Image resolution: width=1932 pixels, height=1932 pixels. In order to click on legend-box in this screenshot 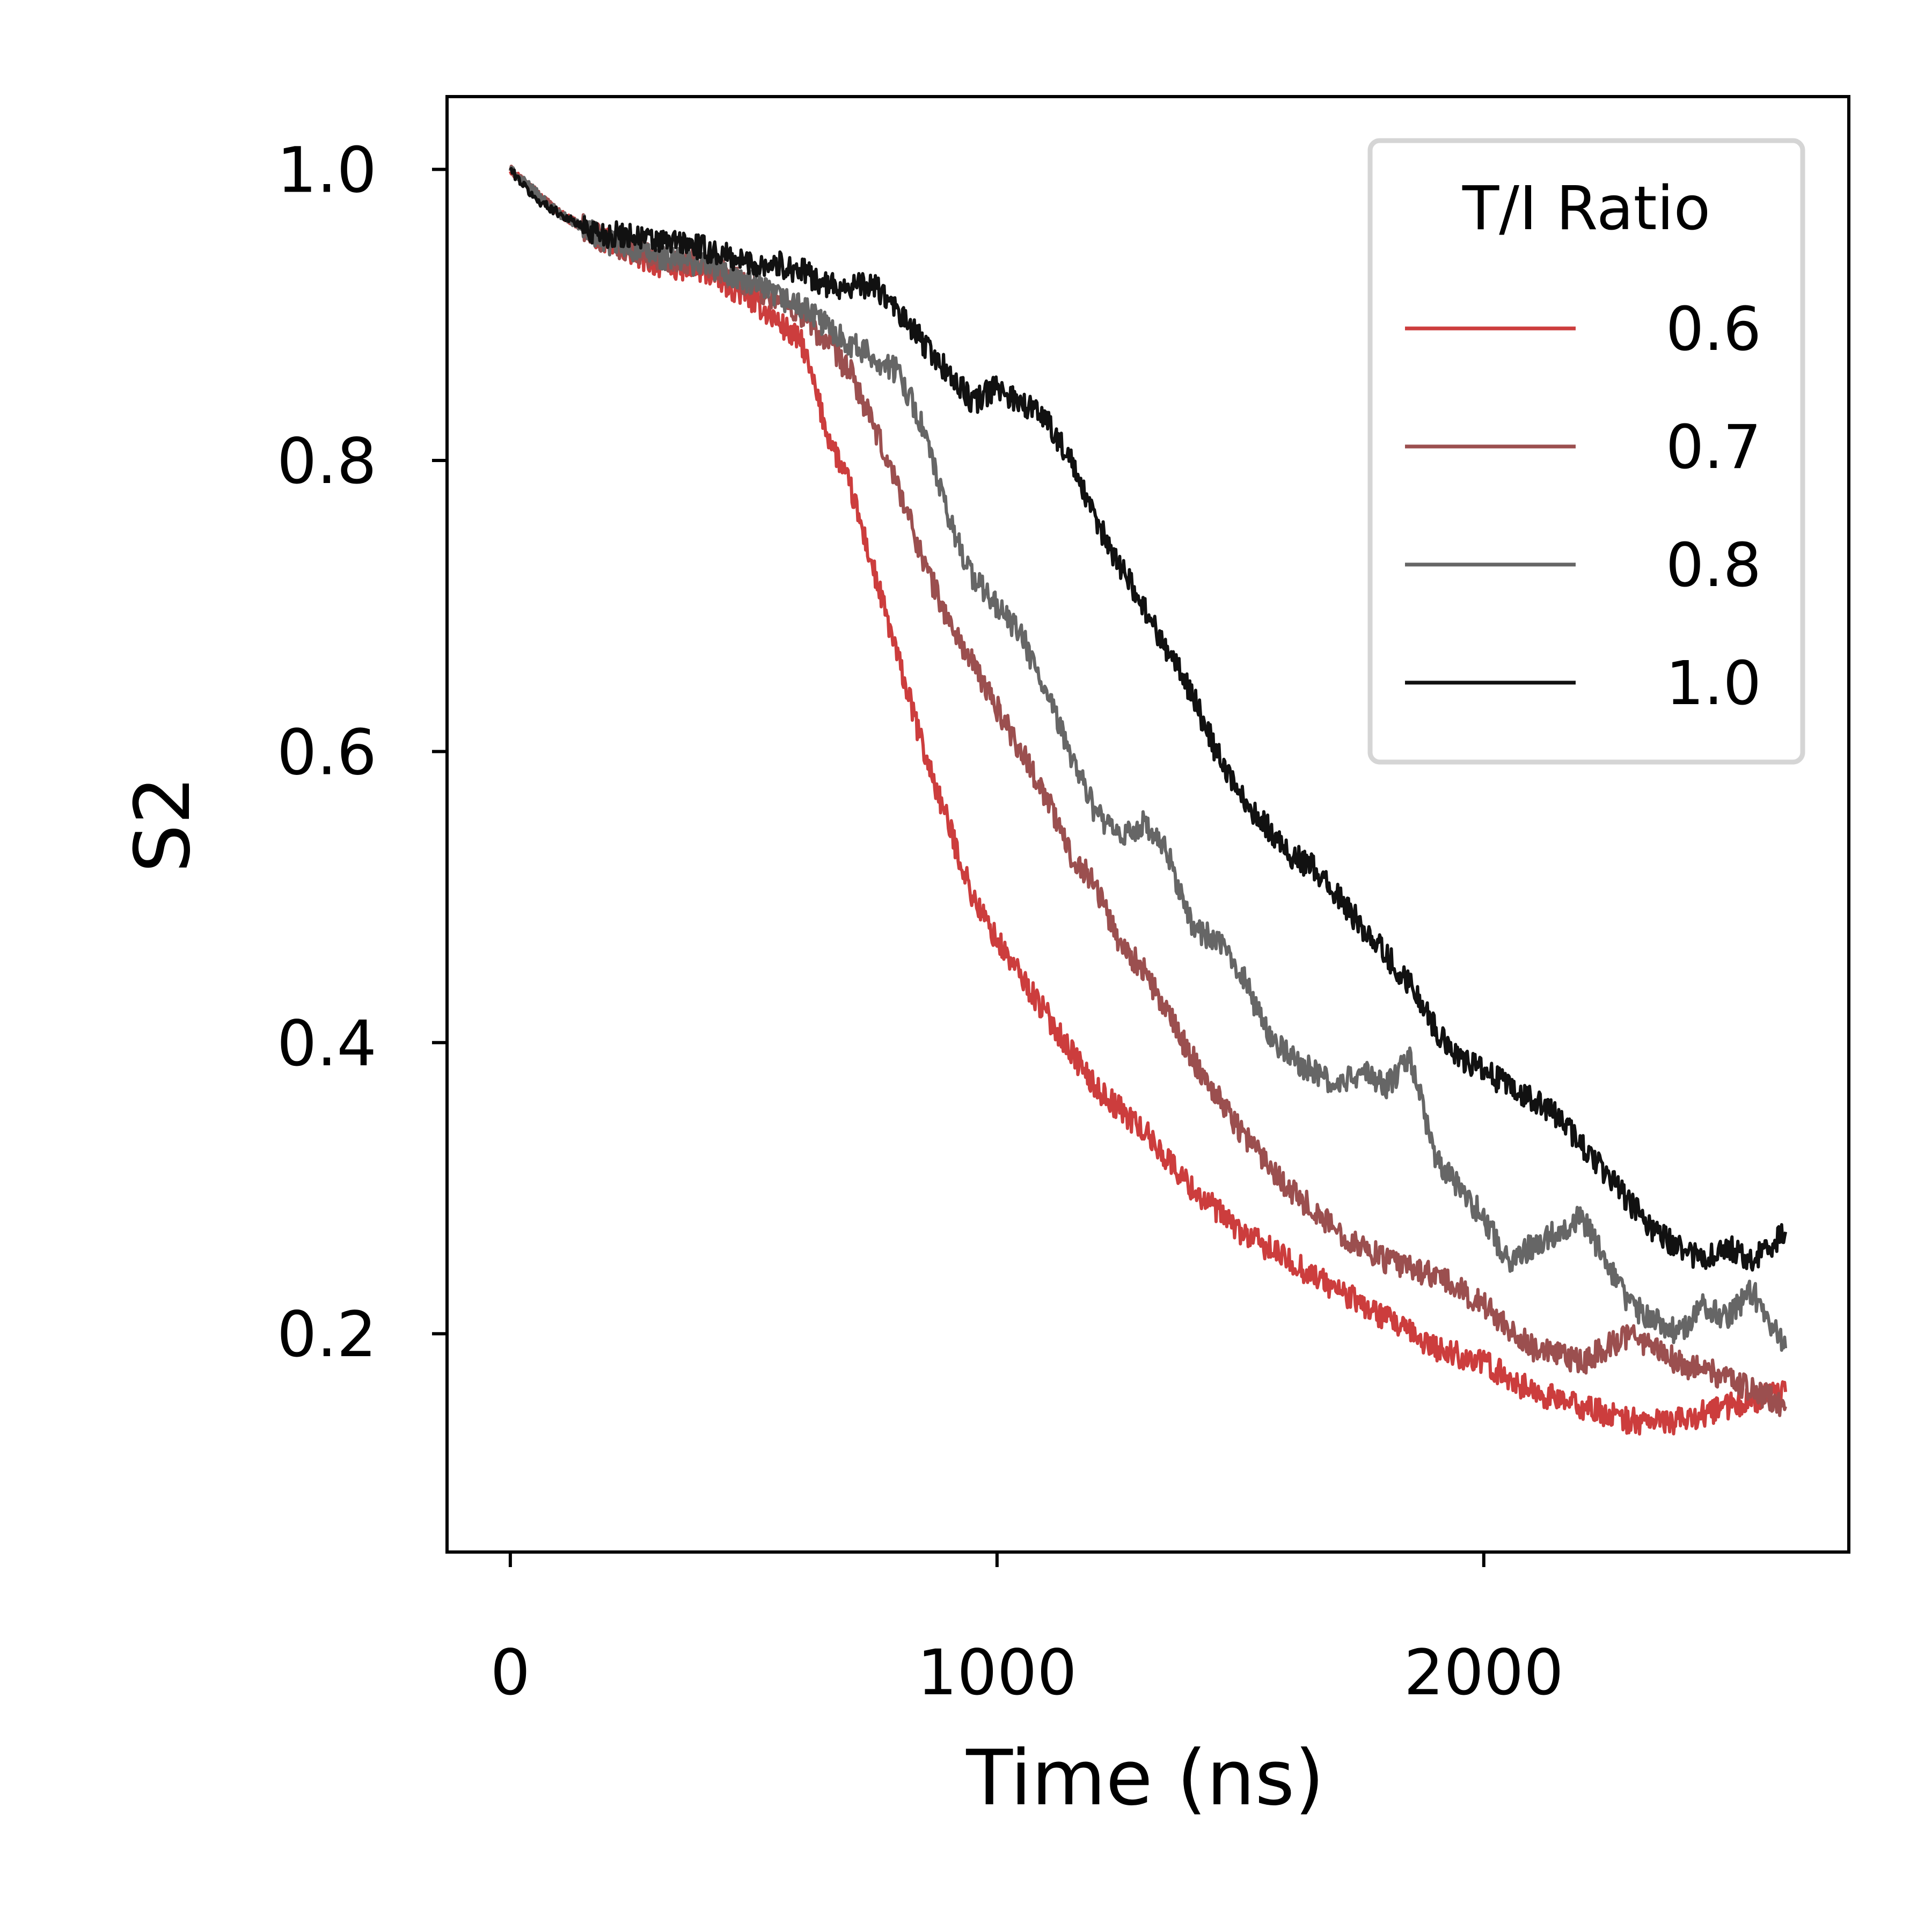, I will do `click(1586, 451)`.